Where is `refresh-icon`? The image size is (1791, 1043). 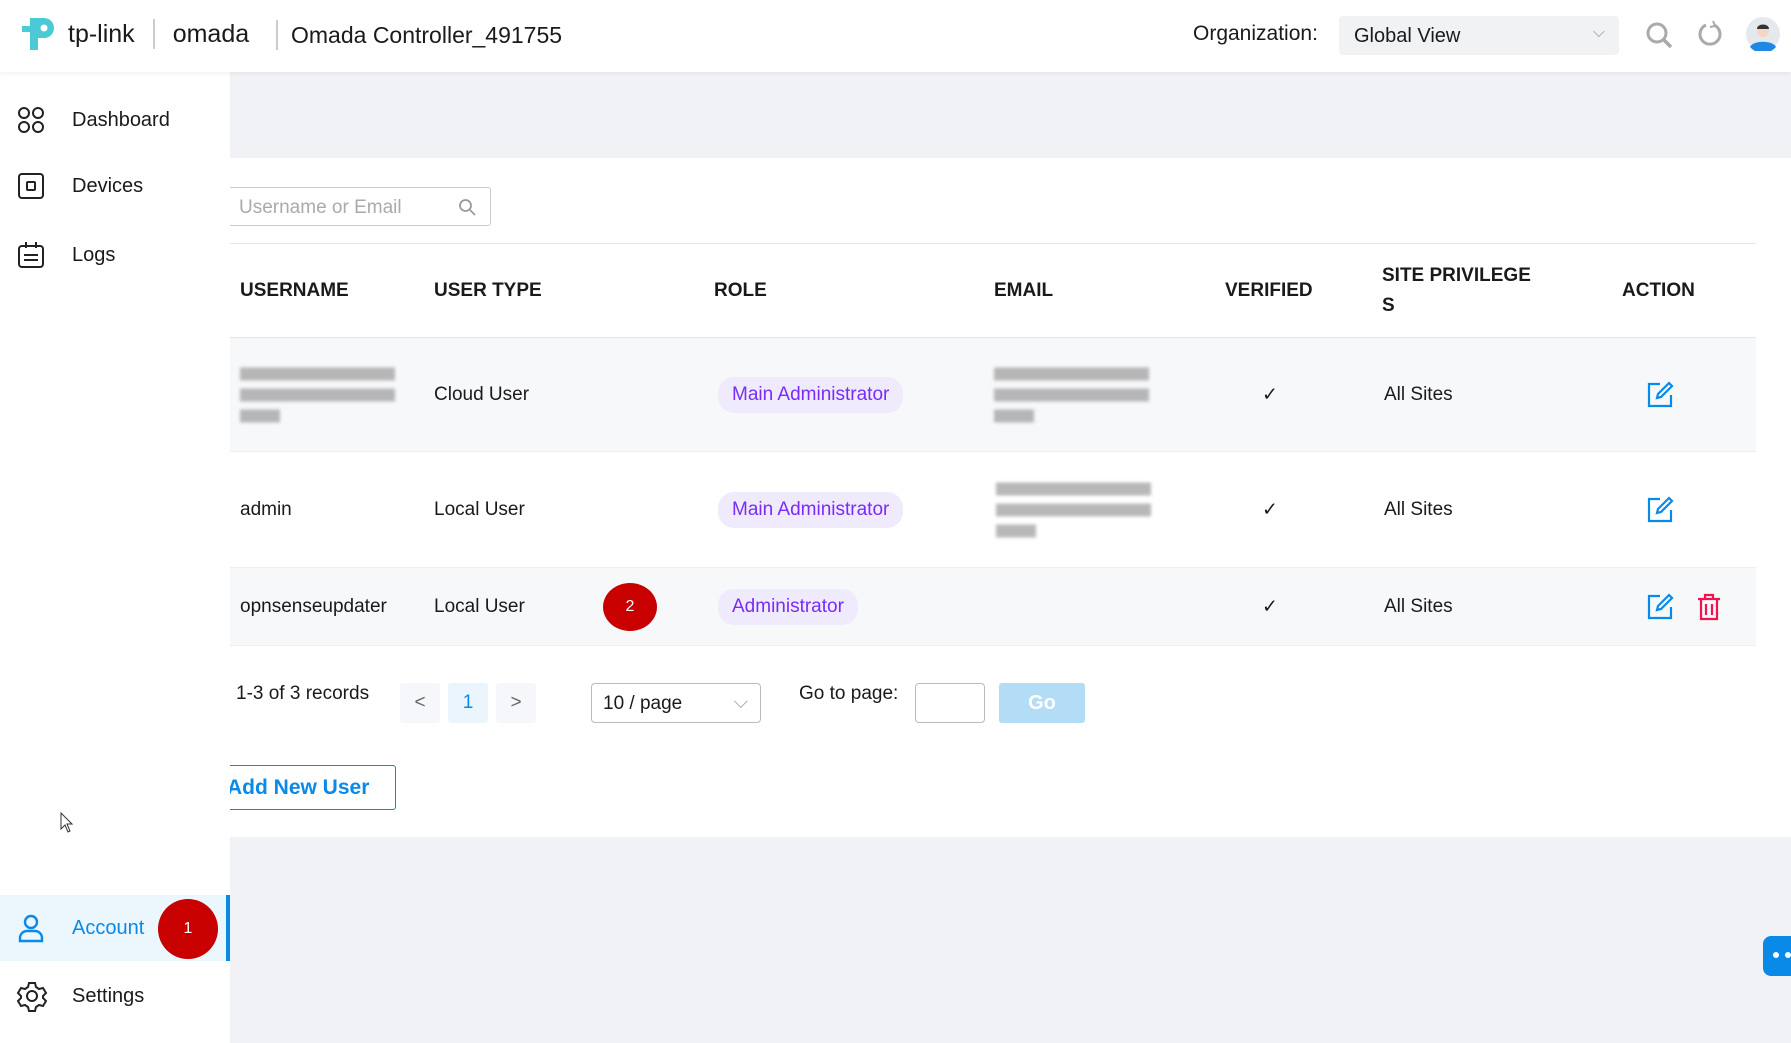
refresh-icon is located at coordinates (1710, 35).